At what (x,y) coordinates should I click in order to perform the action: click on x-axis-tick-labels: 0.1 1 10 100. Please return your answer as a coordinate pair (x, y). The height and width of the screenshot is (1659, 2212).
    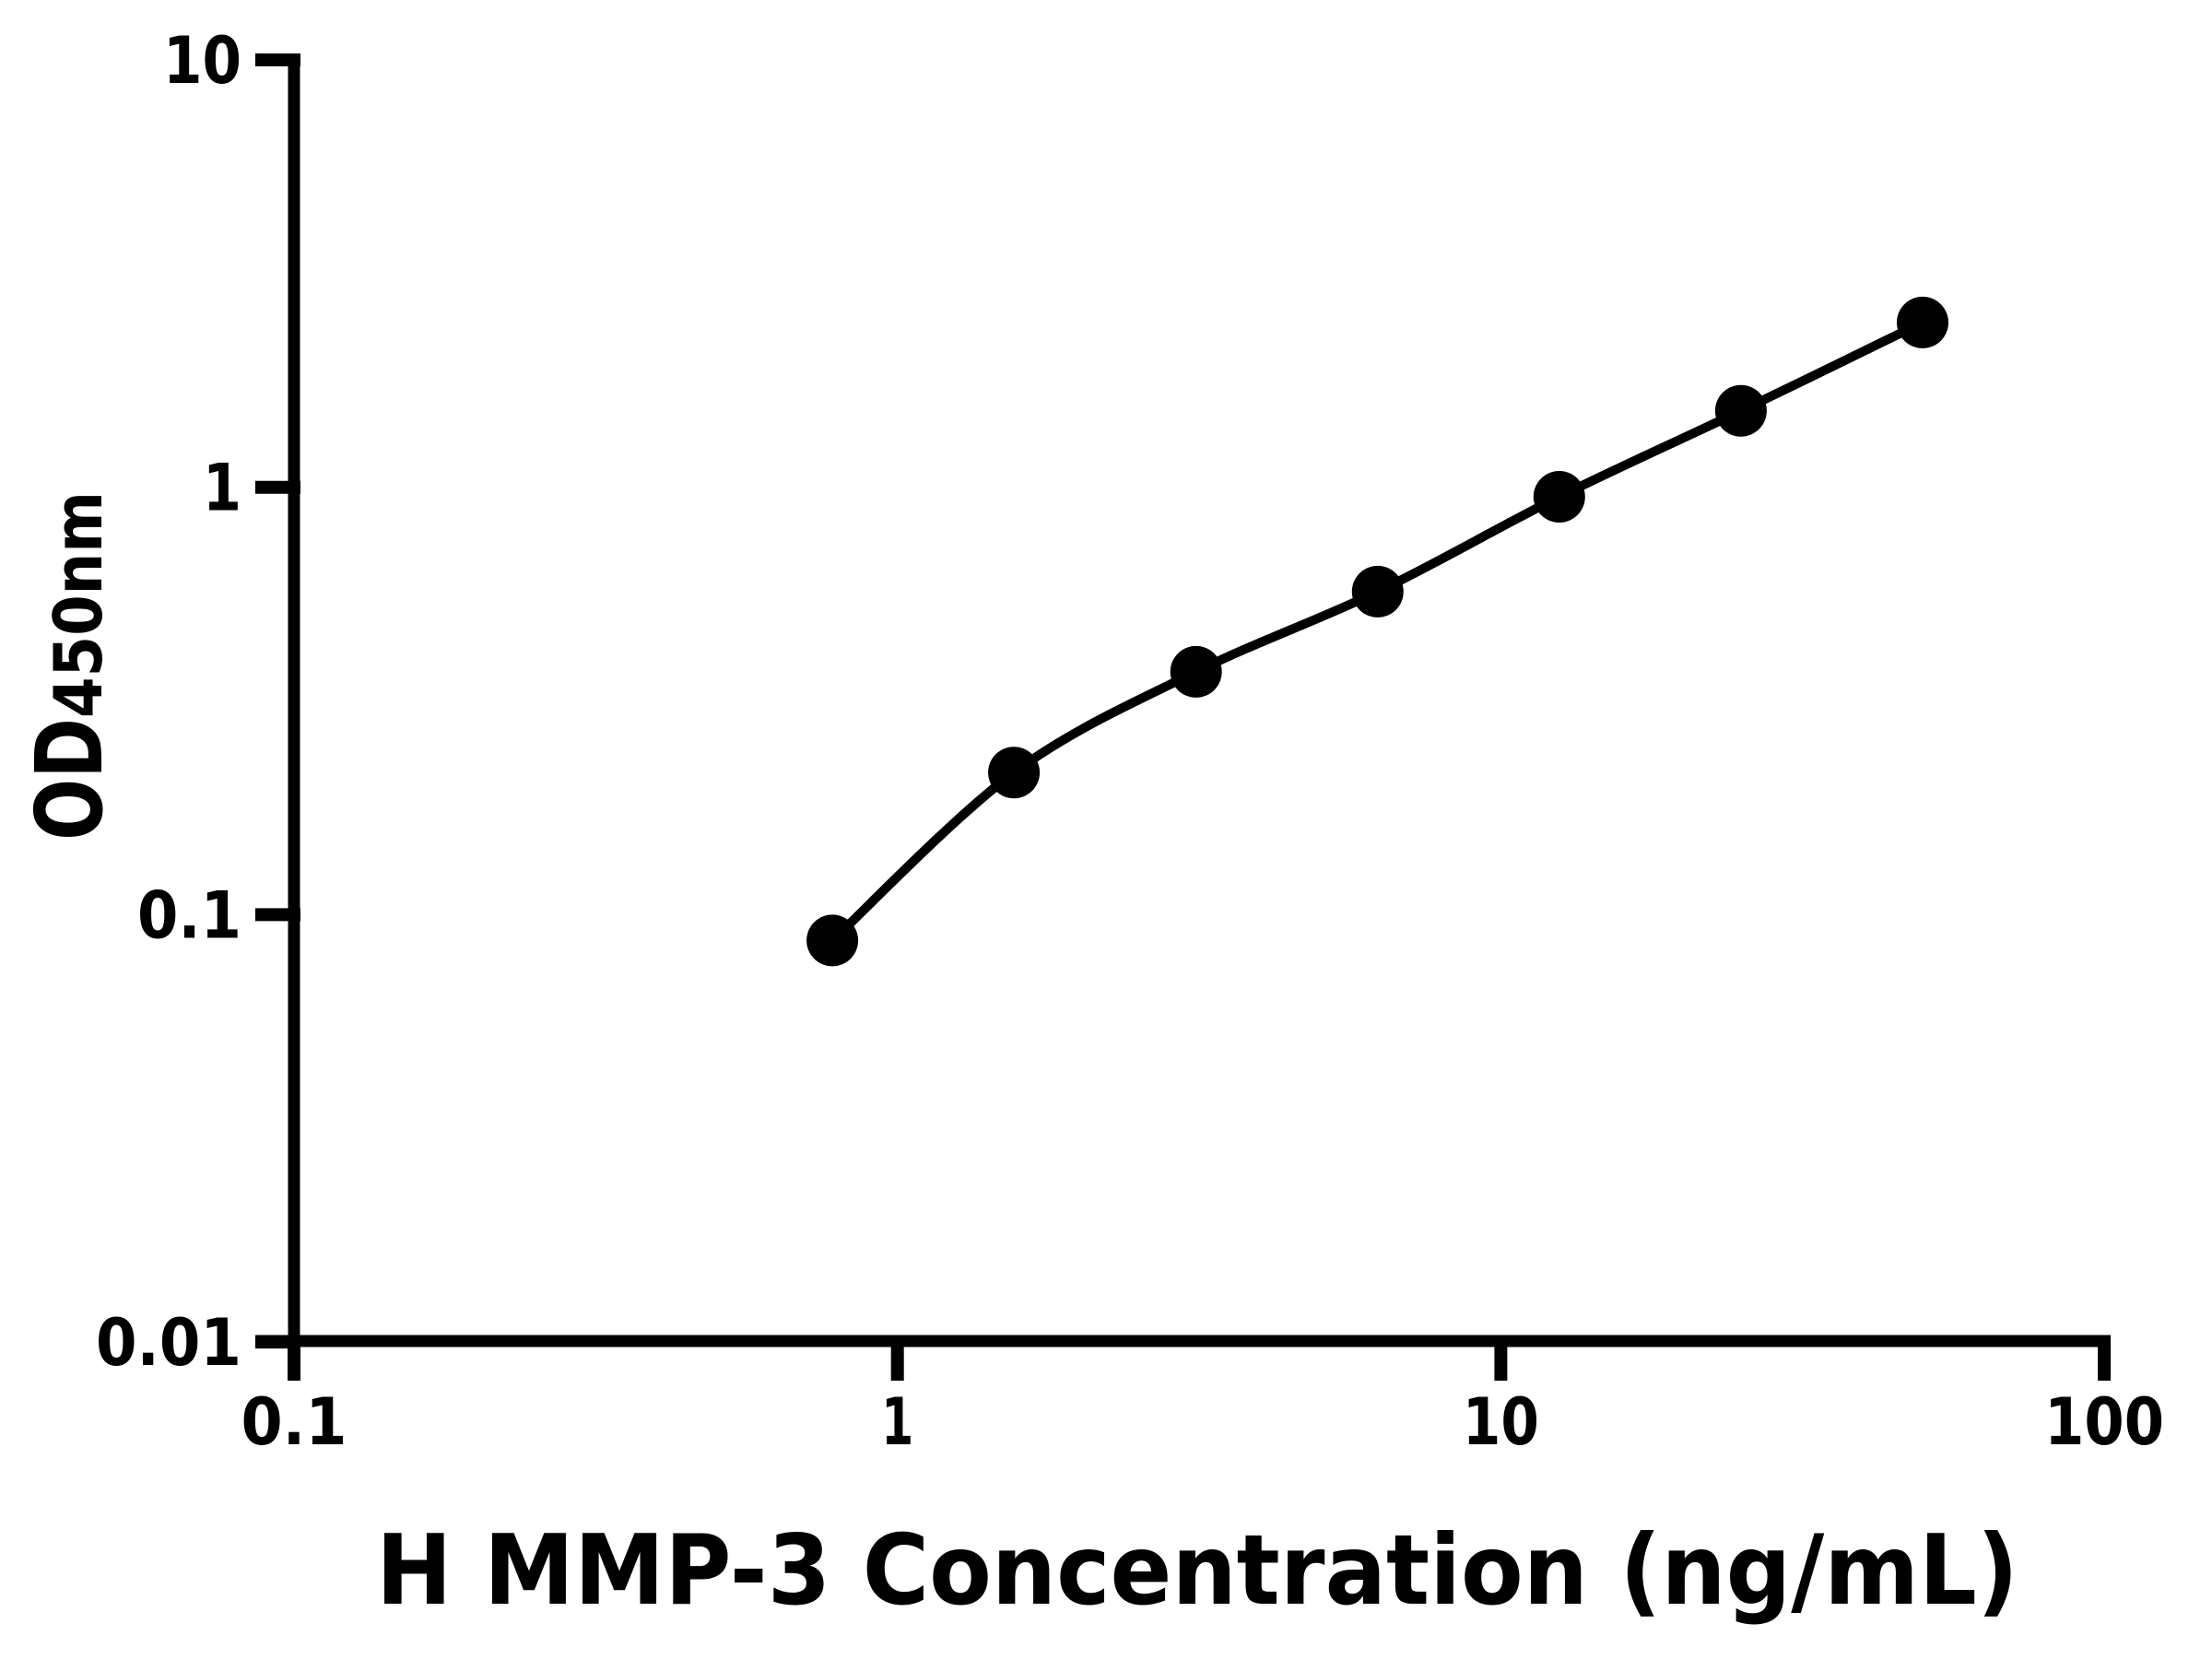
    Looking at the image, I should click on (1203, 1422).